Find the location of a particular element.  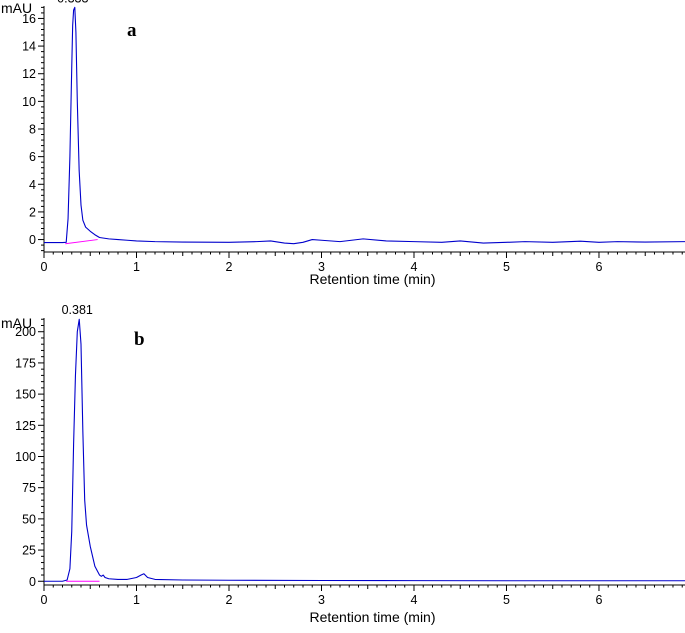

y-tick-label: 4 is located at coordinates (32, 185).